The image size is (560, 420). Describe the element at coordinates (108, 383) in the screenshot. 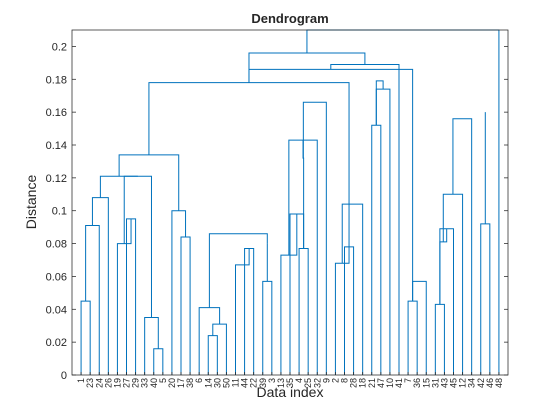

I see `x-leaf-label: 26` at that location.